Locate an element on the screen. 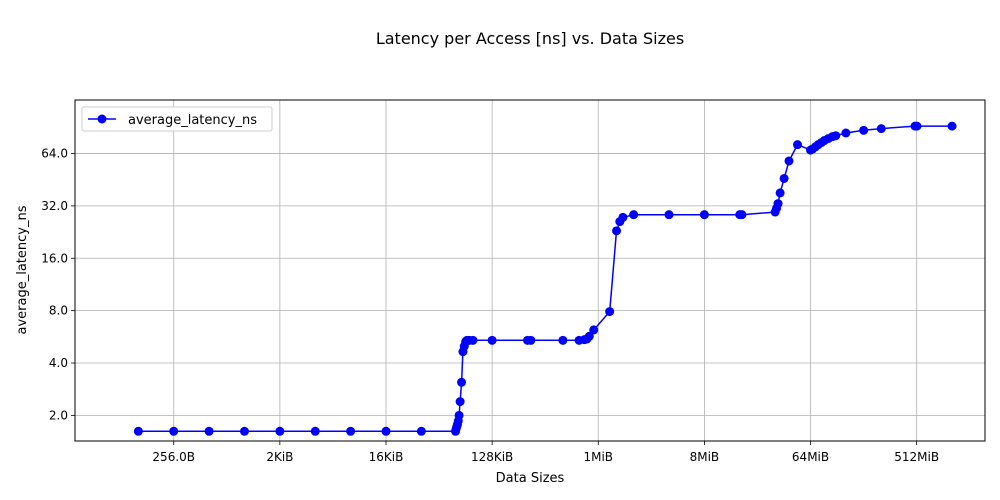  y-tick-label: 8.0 is located at coordinates (58, 311).